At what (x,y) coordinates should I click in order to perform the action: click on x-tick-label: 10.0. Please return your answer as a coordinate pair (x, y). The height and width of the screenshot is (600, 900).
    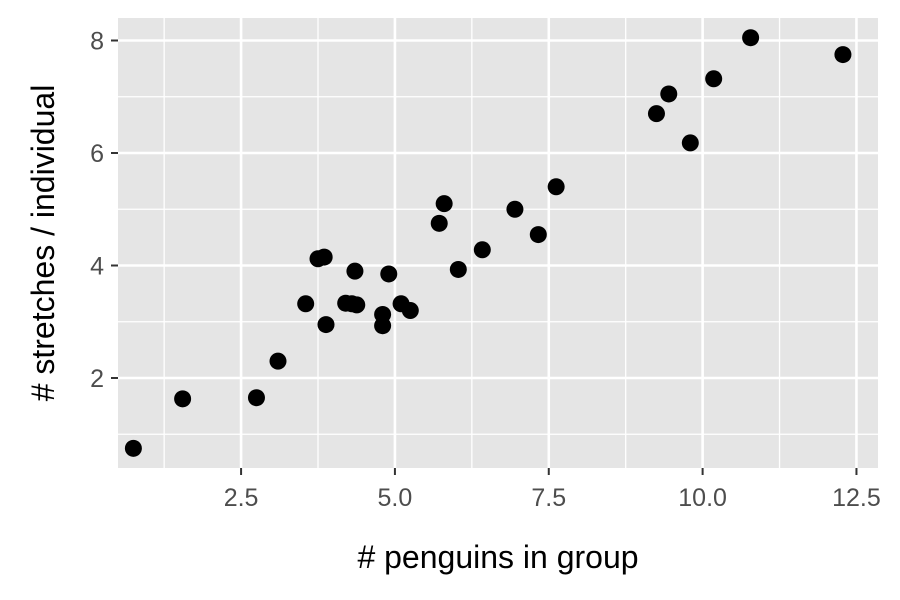
    Looking at the image, I should click on (702, 498).